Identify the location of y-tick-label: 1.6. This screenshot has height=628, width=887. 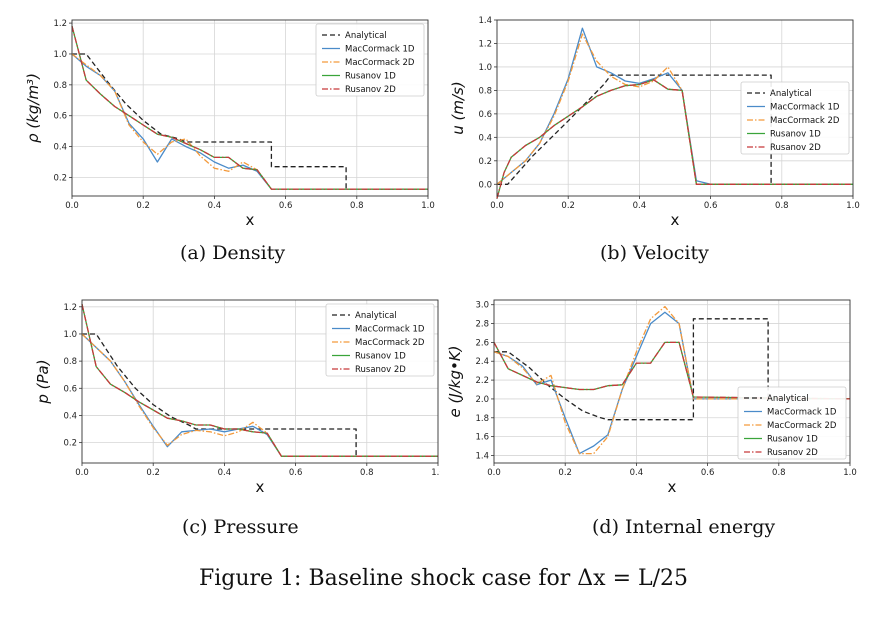
(482, 438).